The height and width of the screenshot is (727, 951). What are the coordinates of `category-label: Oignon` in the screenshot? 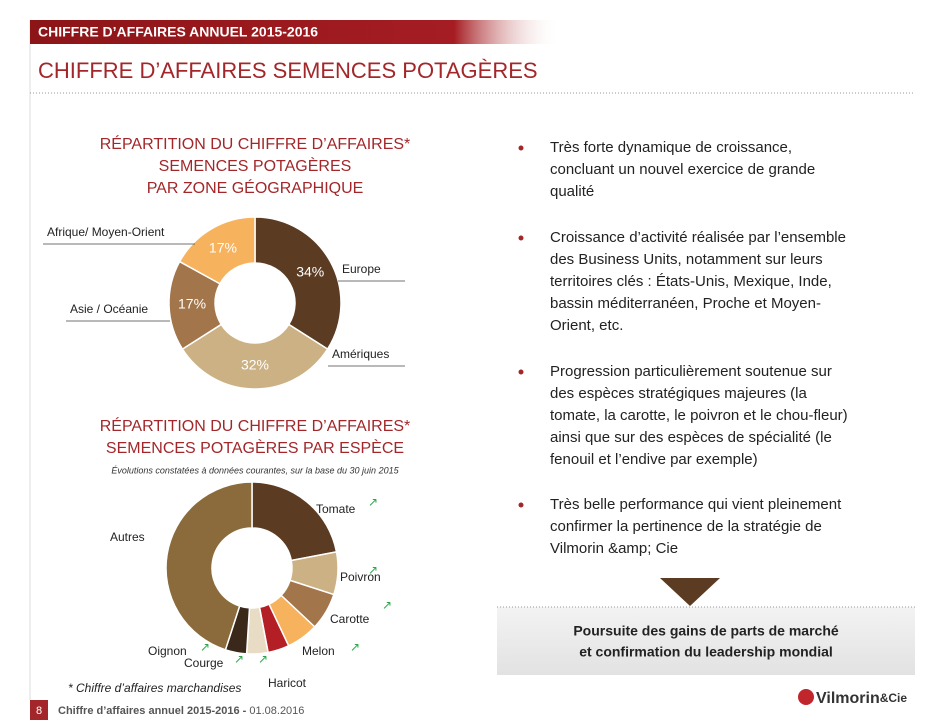 It's located at (167, 651).